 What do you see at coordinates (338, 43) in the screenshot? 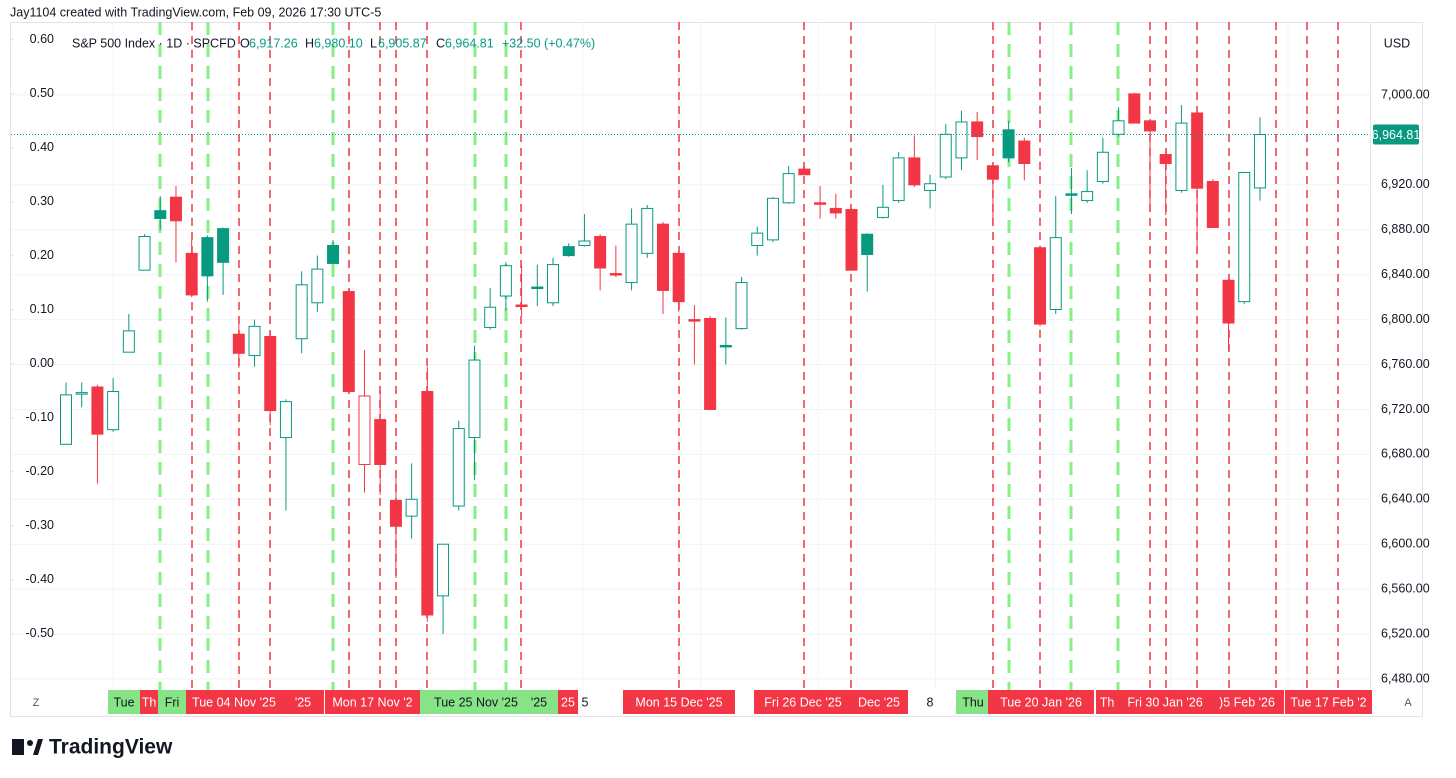
I see `legend-high: 6,980.10` at bounding box center [338, 43].